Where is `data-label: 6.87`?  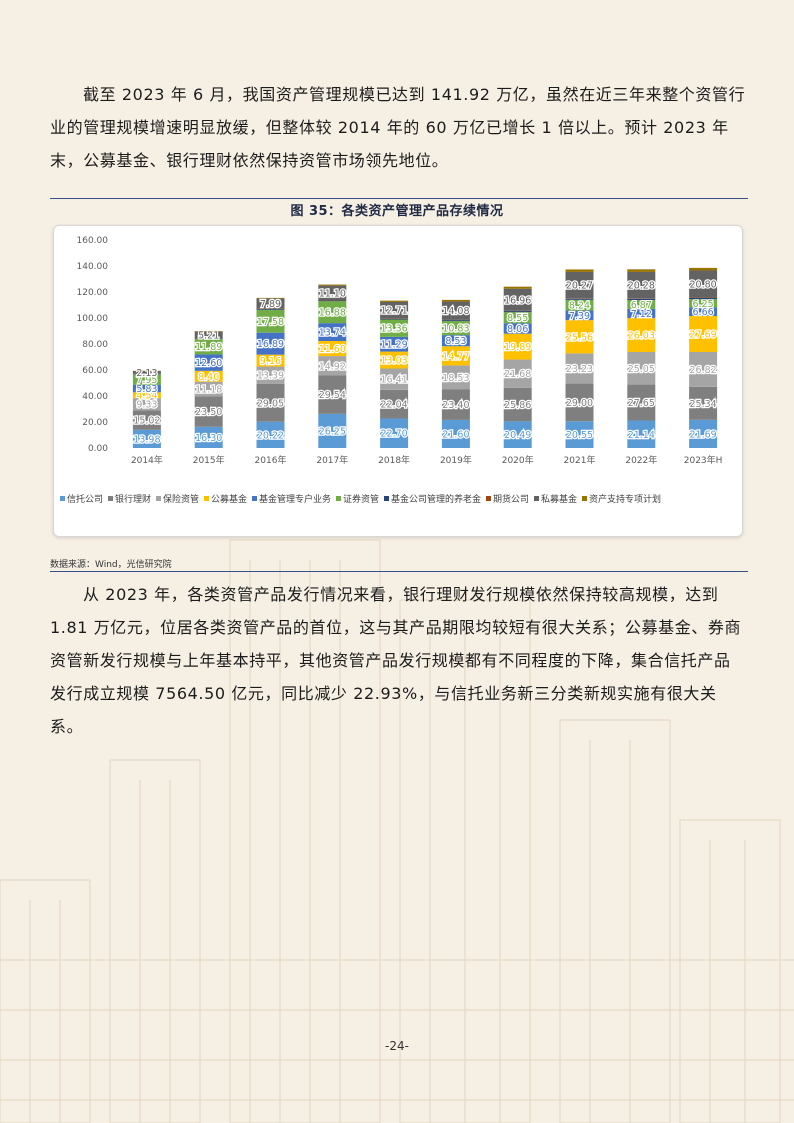 data-label: 6.87 is located at coordinates (641, 305).